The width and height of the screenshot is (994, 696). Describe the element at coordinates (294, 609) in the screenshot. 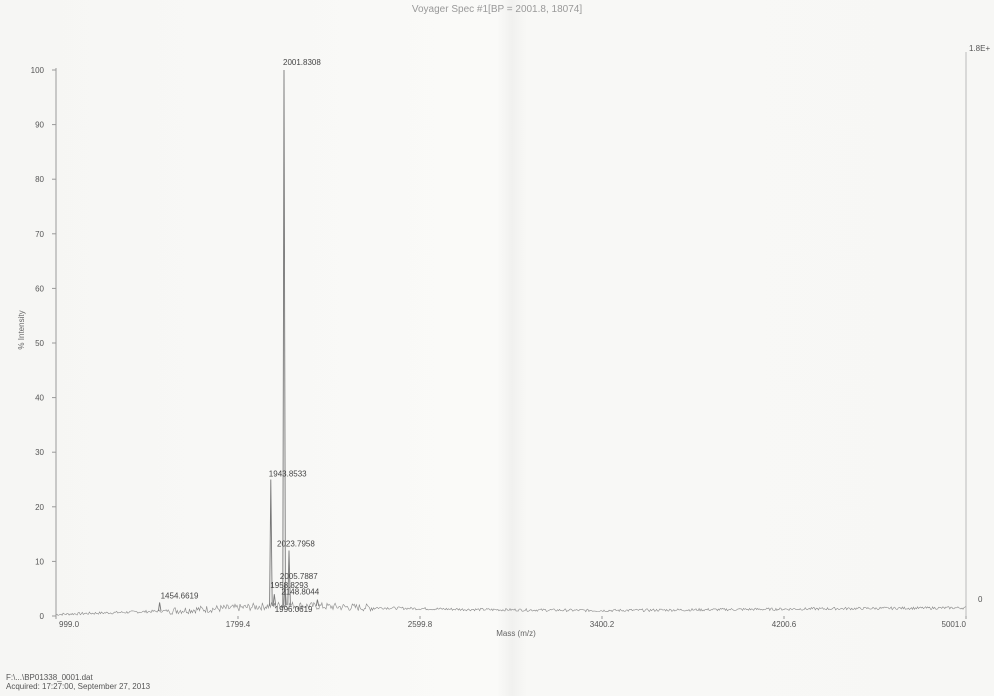

I see `peak-label: 1996.0619` at that location.